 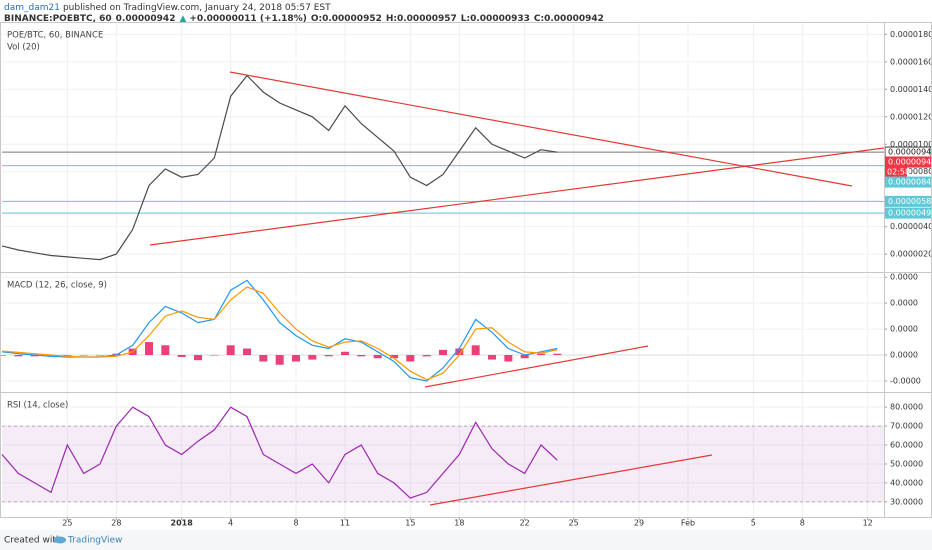 I want to click on countdown-box, so click(x=896, y=172).